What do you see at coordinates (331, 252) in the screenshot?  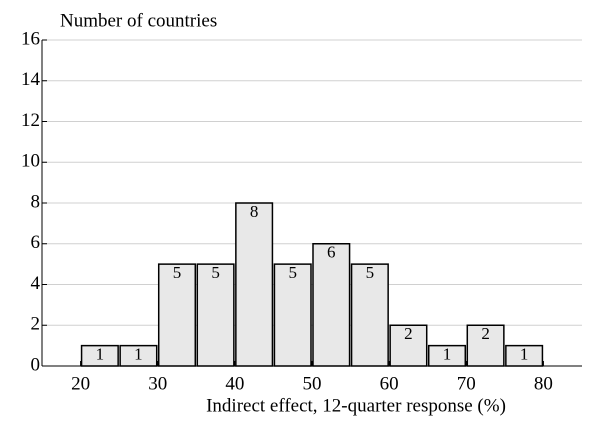 I see `value-label: 6` at bounding box center [331, 252].